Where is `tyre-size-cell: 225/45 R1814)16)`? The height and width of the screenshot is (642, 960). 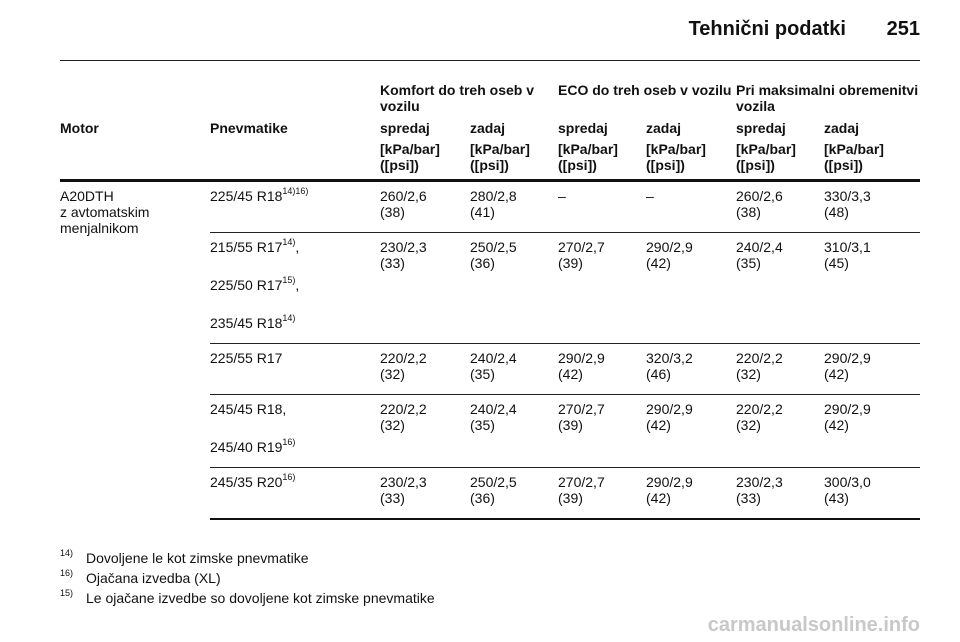
tyre-size-cell: 225/45 R1814)16) is located at coordinates (295, 206).